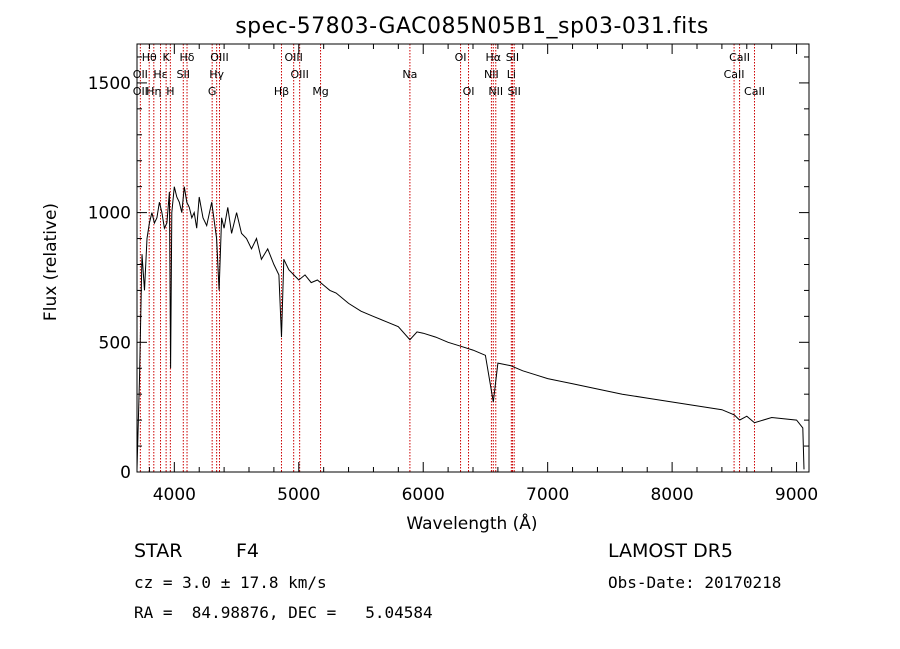  What do you see at coordinates (671, 495) in the screenshot?
I see `x-tick-label: 8000` at bounding box center [671, 495].